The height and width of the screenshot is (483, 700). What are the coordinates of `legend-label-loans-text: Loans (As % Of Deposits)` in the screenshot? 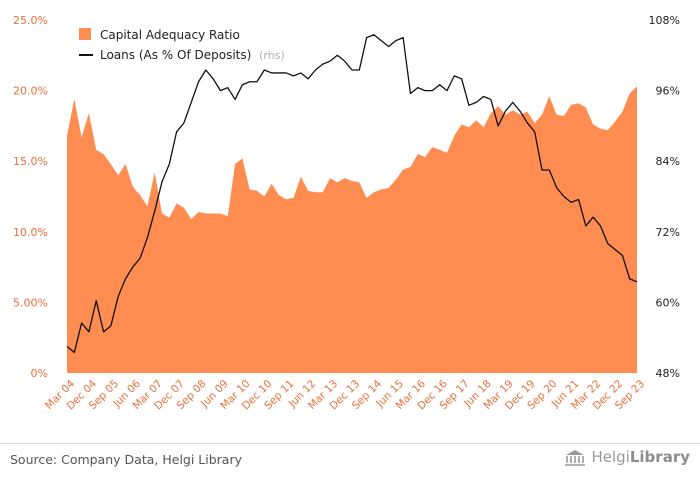 It's located at (175, 55).